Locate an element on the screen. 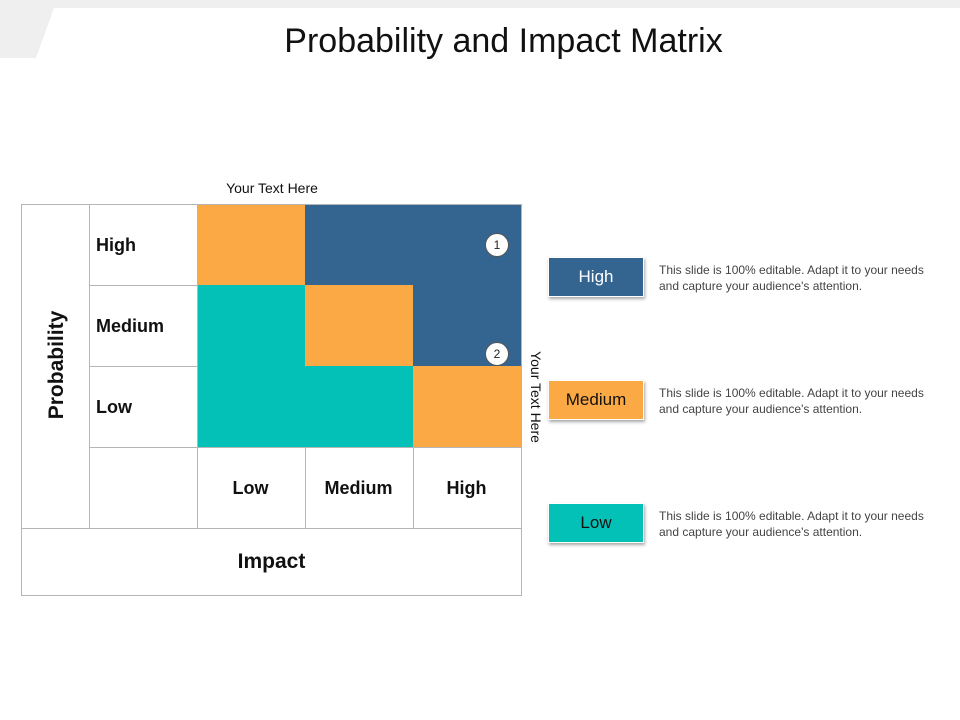  page-title: Probability and Impact Matrix is located at coordinates (503, 41).